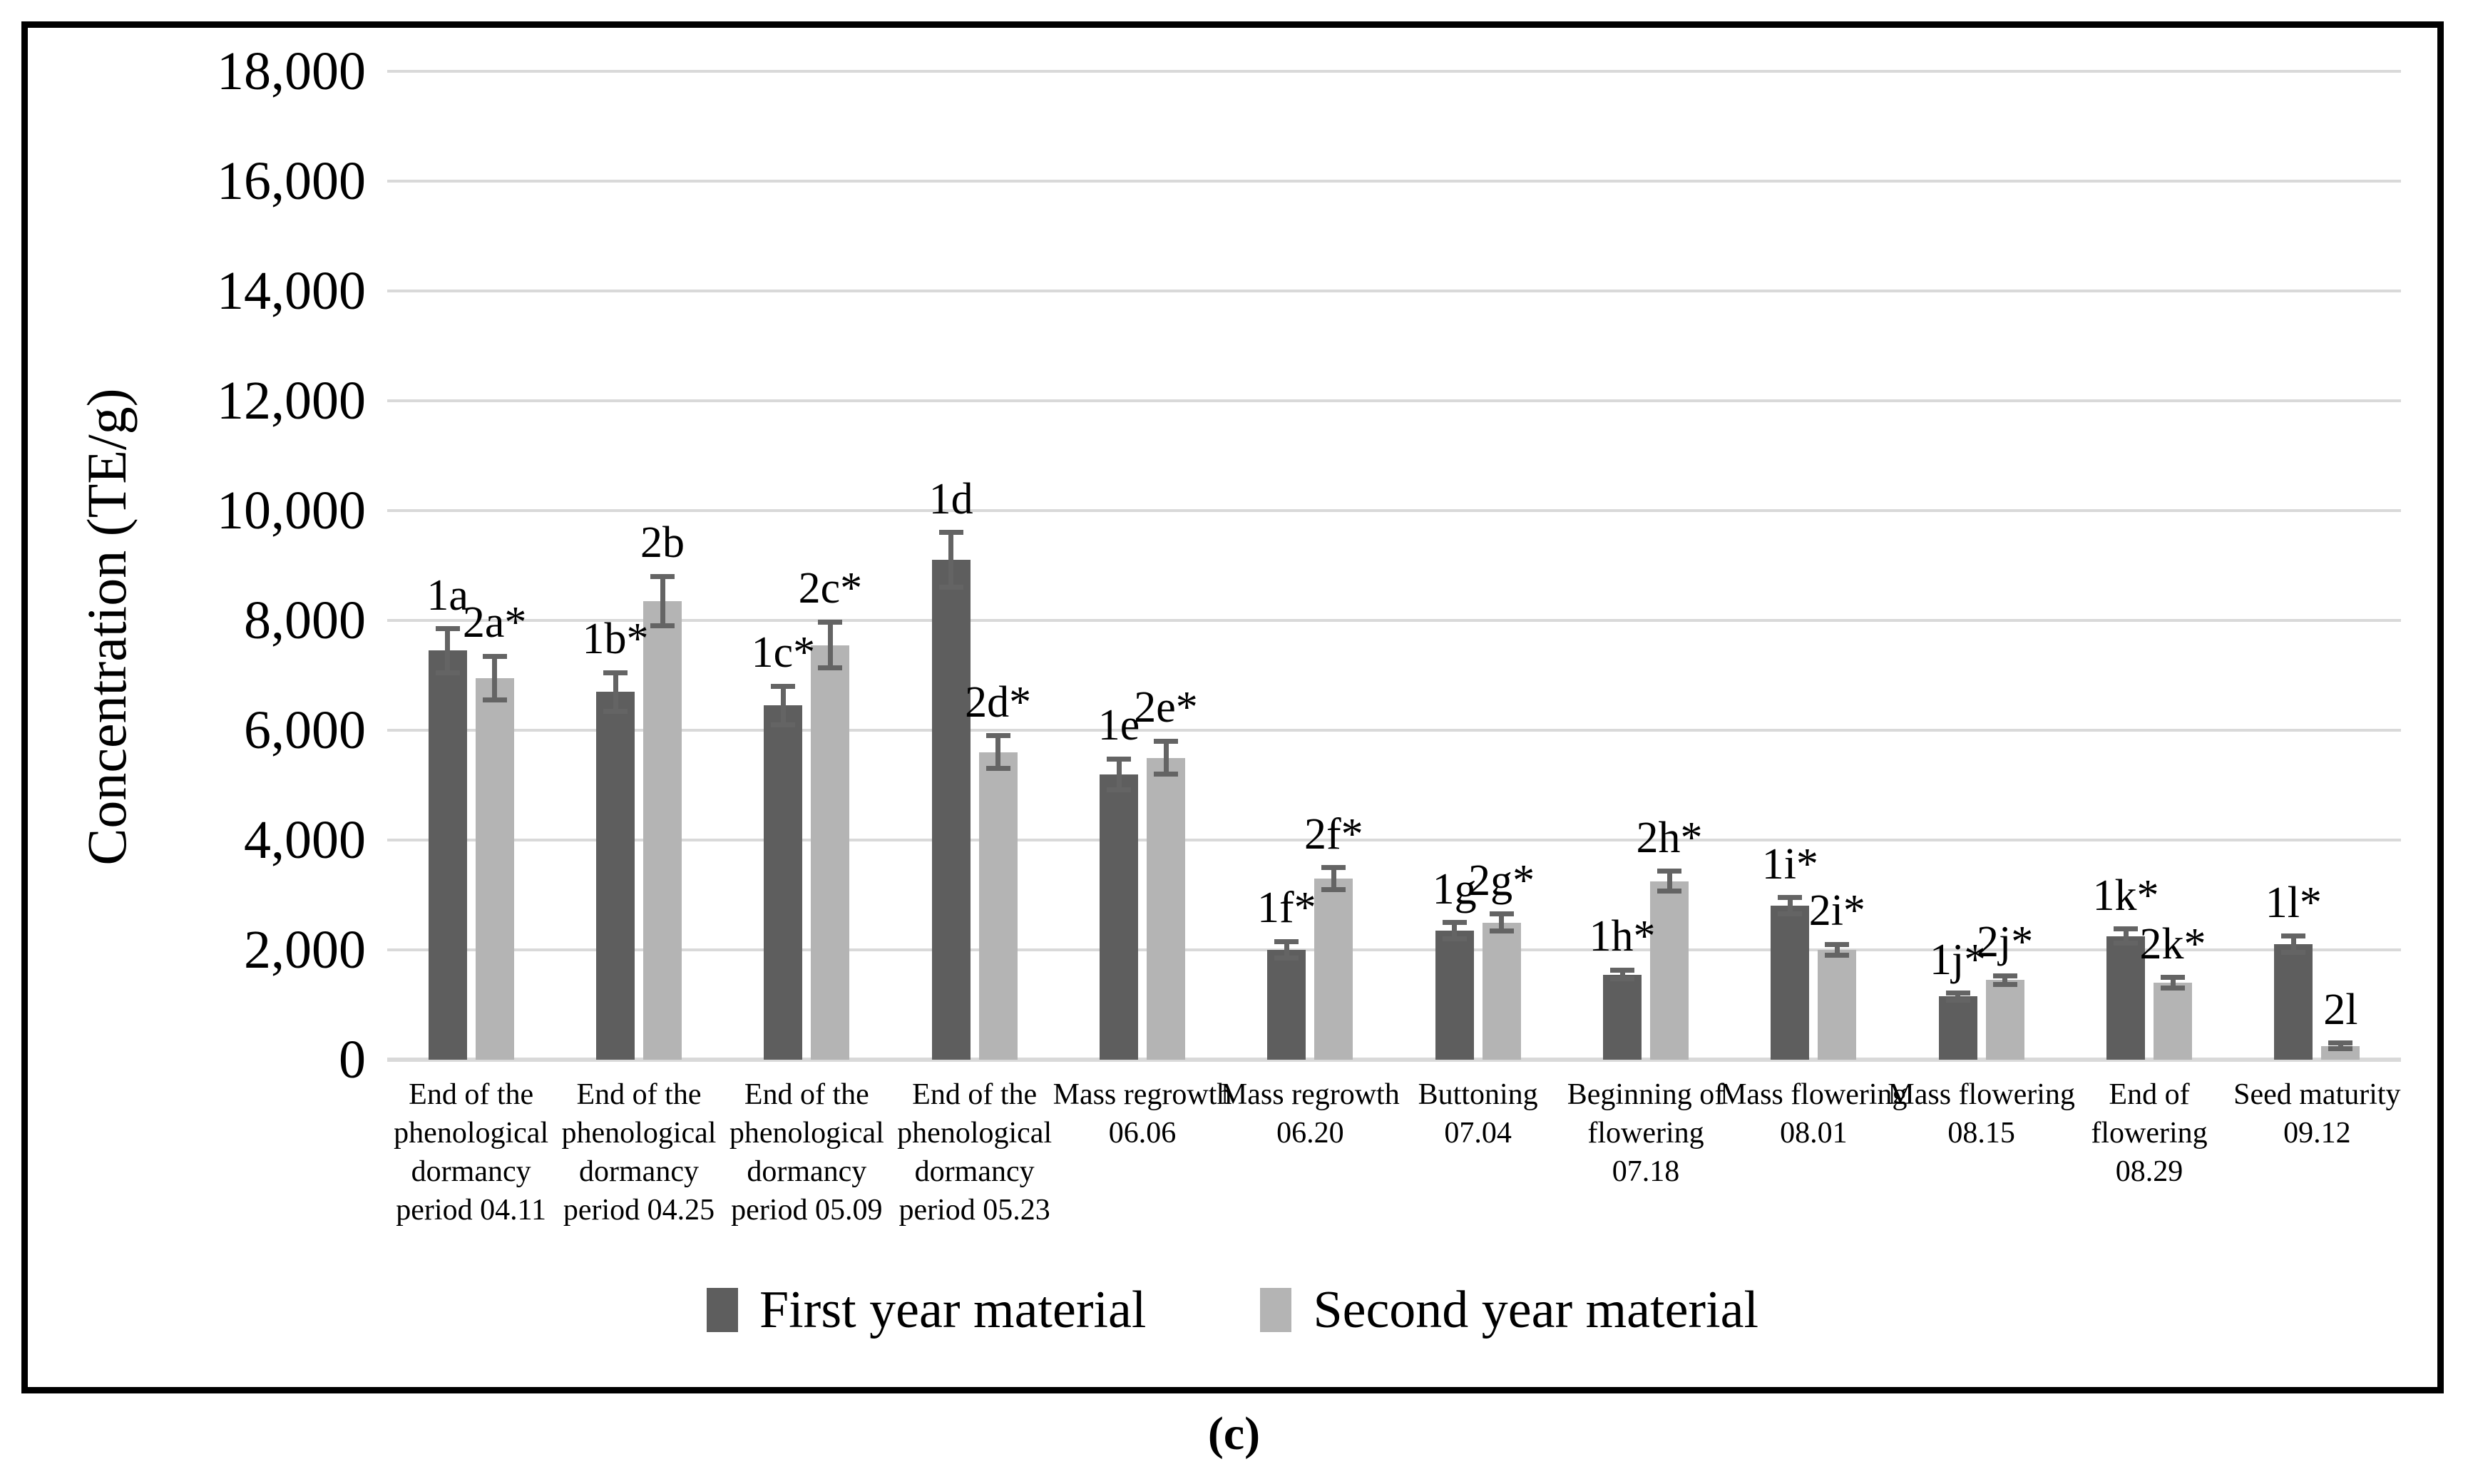 The image size is (2468, 1484). Describe the element at coordinates (1166, 708) in the screenshot. I see `bar-label: 2e*` at that location.